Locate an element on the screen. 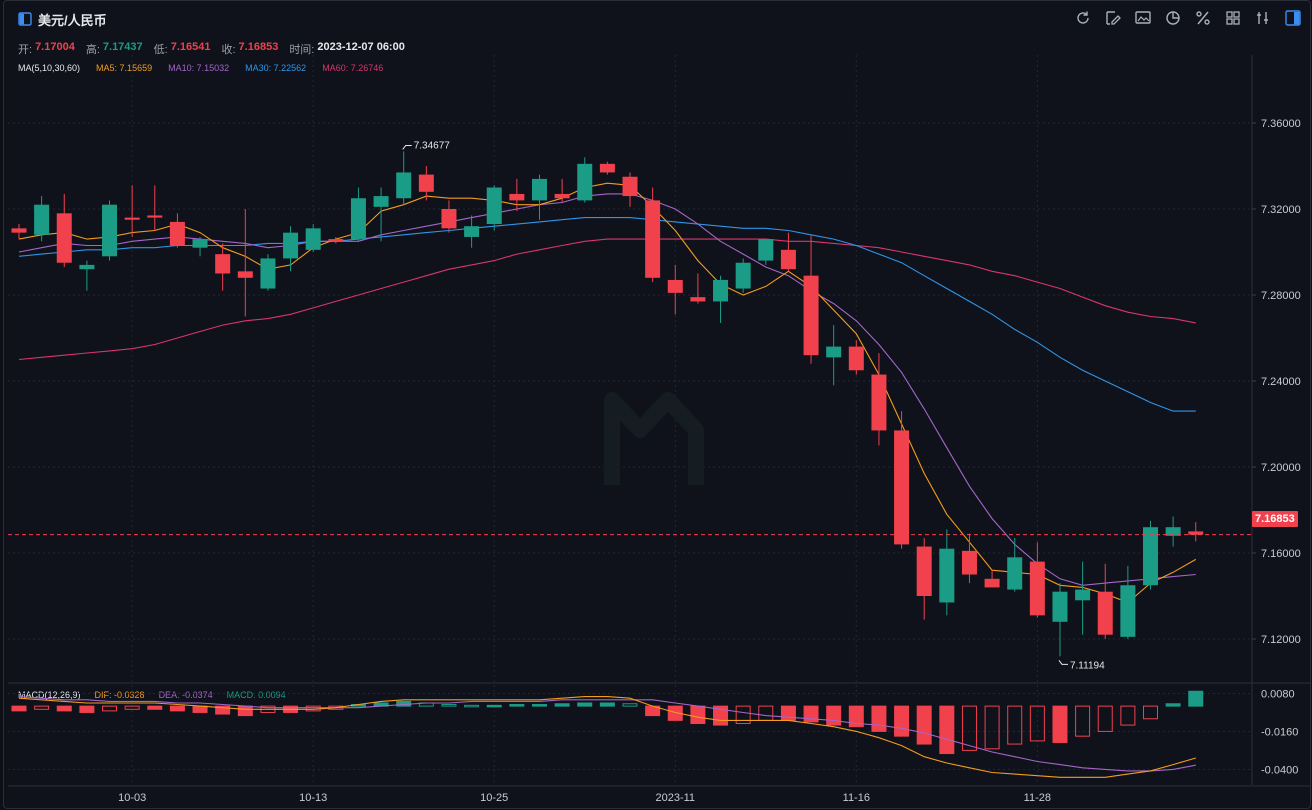 Image resolution: width=1312 pixels, height=810 pixels. title-bar: 美元/人民币 is located at coordinates (62, 19).